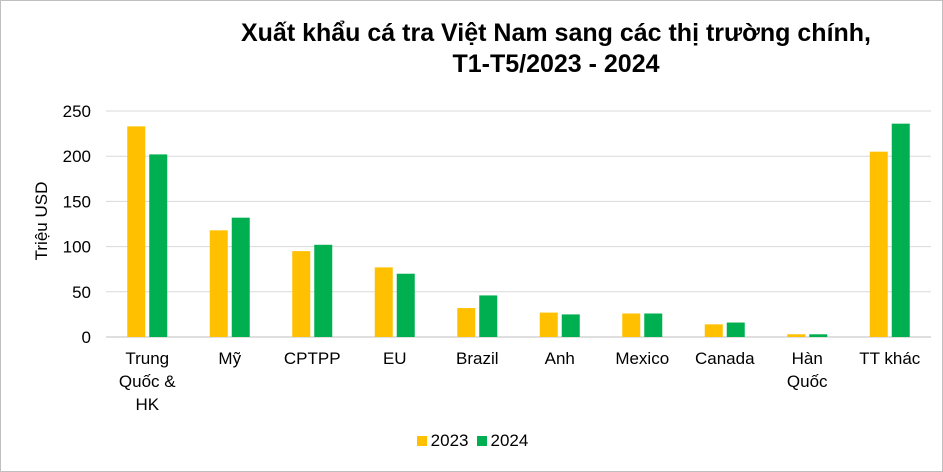 This screenshot has width=943, height=472. Describe the element at coordinates (312, 358) in the screenshot. I see `x-tick-label: CPTPP` at that location.